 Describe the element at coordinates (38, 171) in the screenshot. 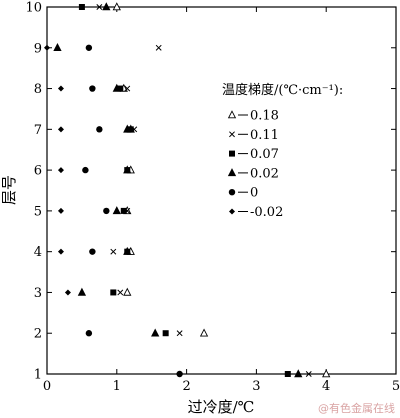

I see `y-tick-label-6: 6` at that location.